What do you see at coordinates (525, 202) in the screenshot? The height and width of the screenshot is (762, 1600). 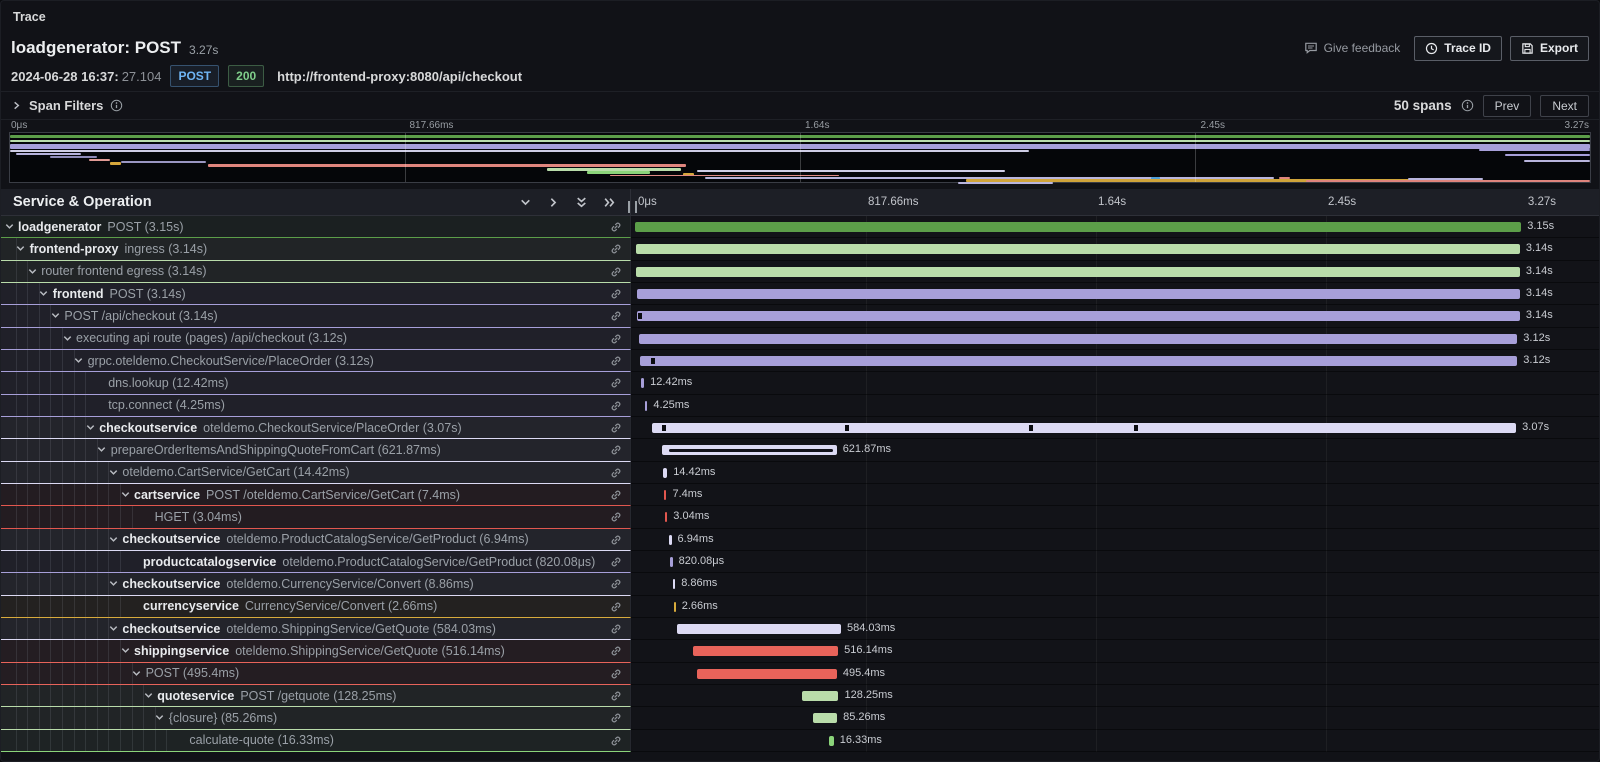 I see `collapse-one-icon` at bounding box center [525, 202].